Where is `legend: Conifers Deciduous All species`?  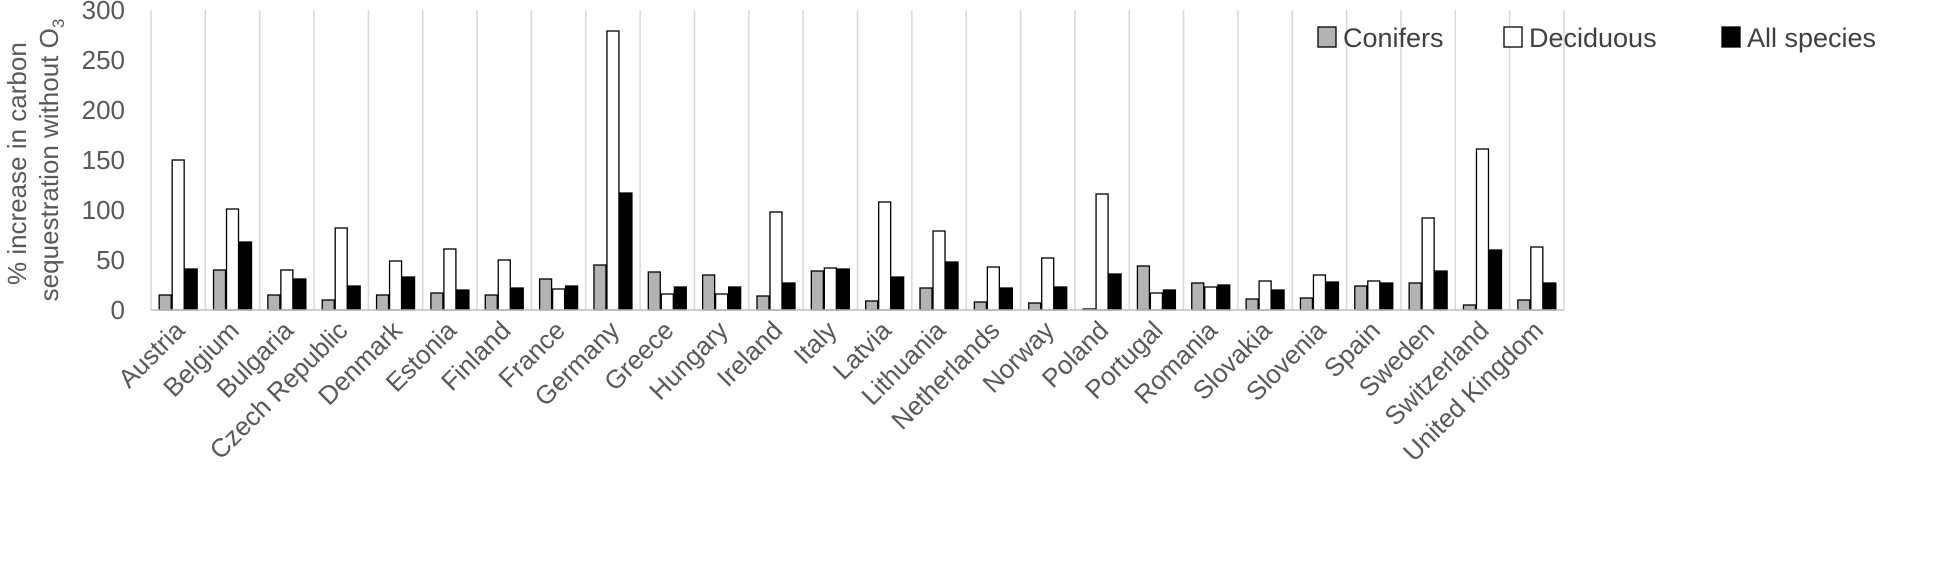 legend: Conifers Deciduous All species is located at coordinates (1596, 38).